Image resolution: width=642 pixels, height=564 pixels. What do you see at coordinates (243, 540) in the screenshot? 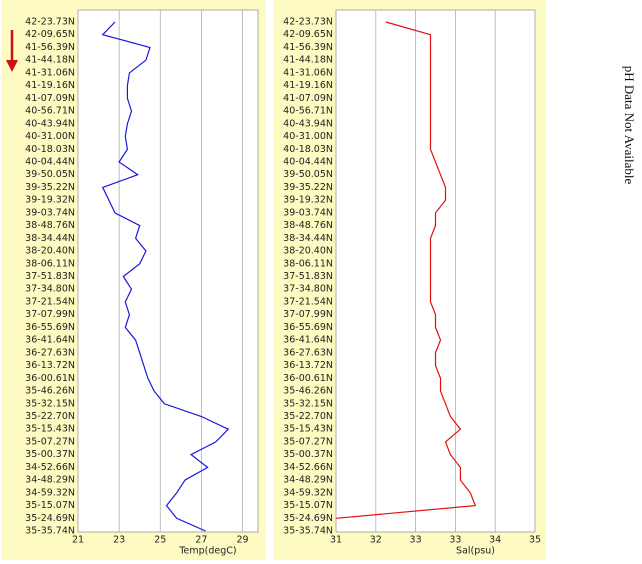
I see `x-tick-label: 29` at bounding box center [243, 540].